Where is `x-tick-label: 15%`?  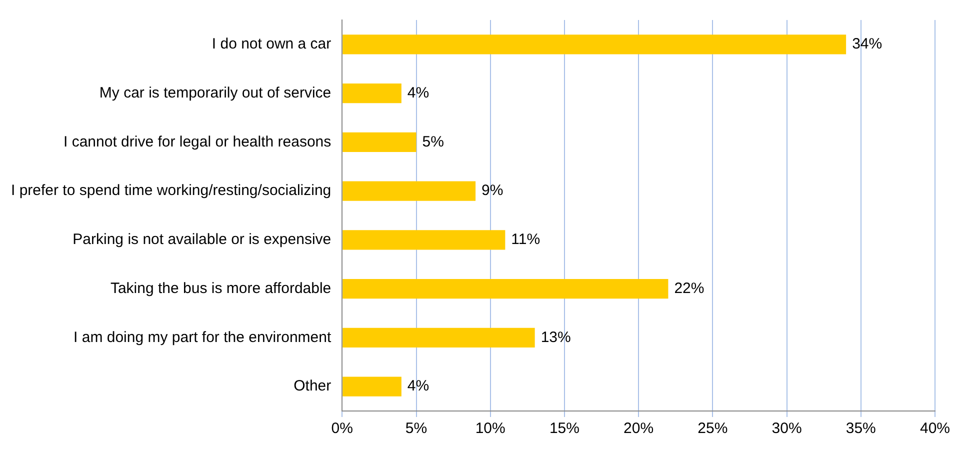
x-tick-label: 15% is located at coordinates (564, 429).